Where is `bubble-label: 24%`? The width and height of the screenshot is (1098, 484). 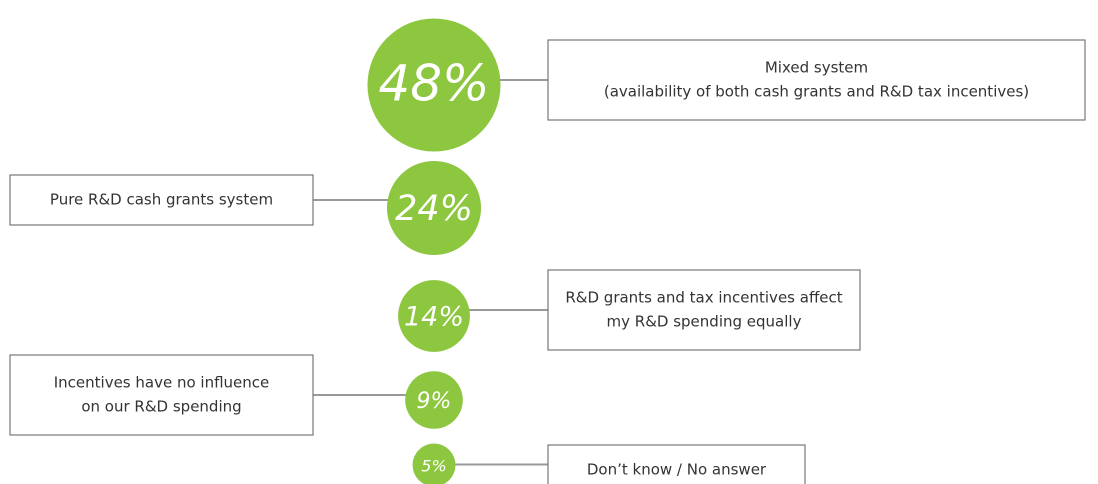 bubble-label: 24% is located at coordinates (434, 209).